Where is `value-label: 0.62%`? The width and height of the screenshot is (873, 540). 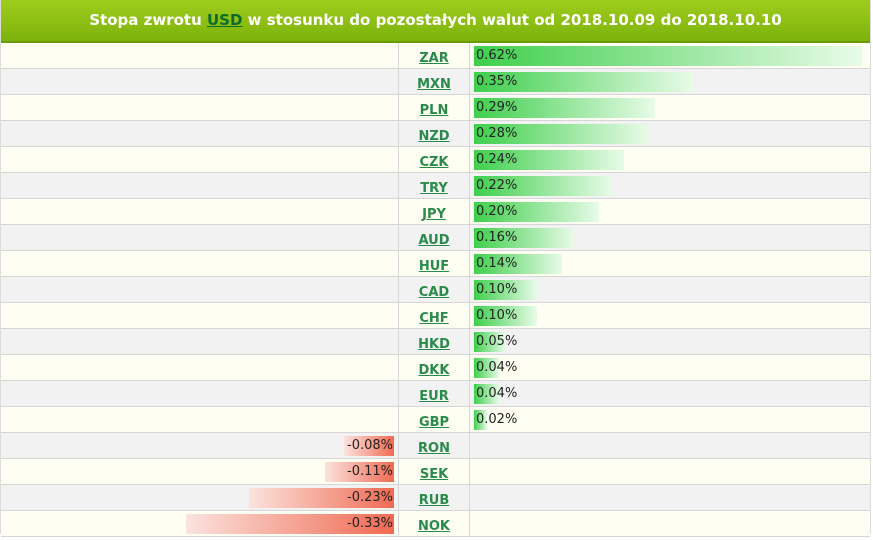
value-label: 0.62% is located at coordinates (497, 55).